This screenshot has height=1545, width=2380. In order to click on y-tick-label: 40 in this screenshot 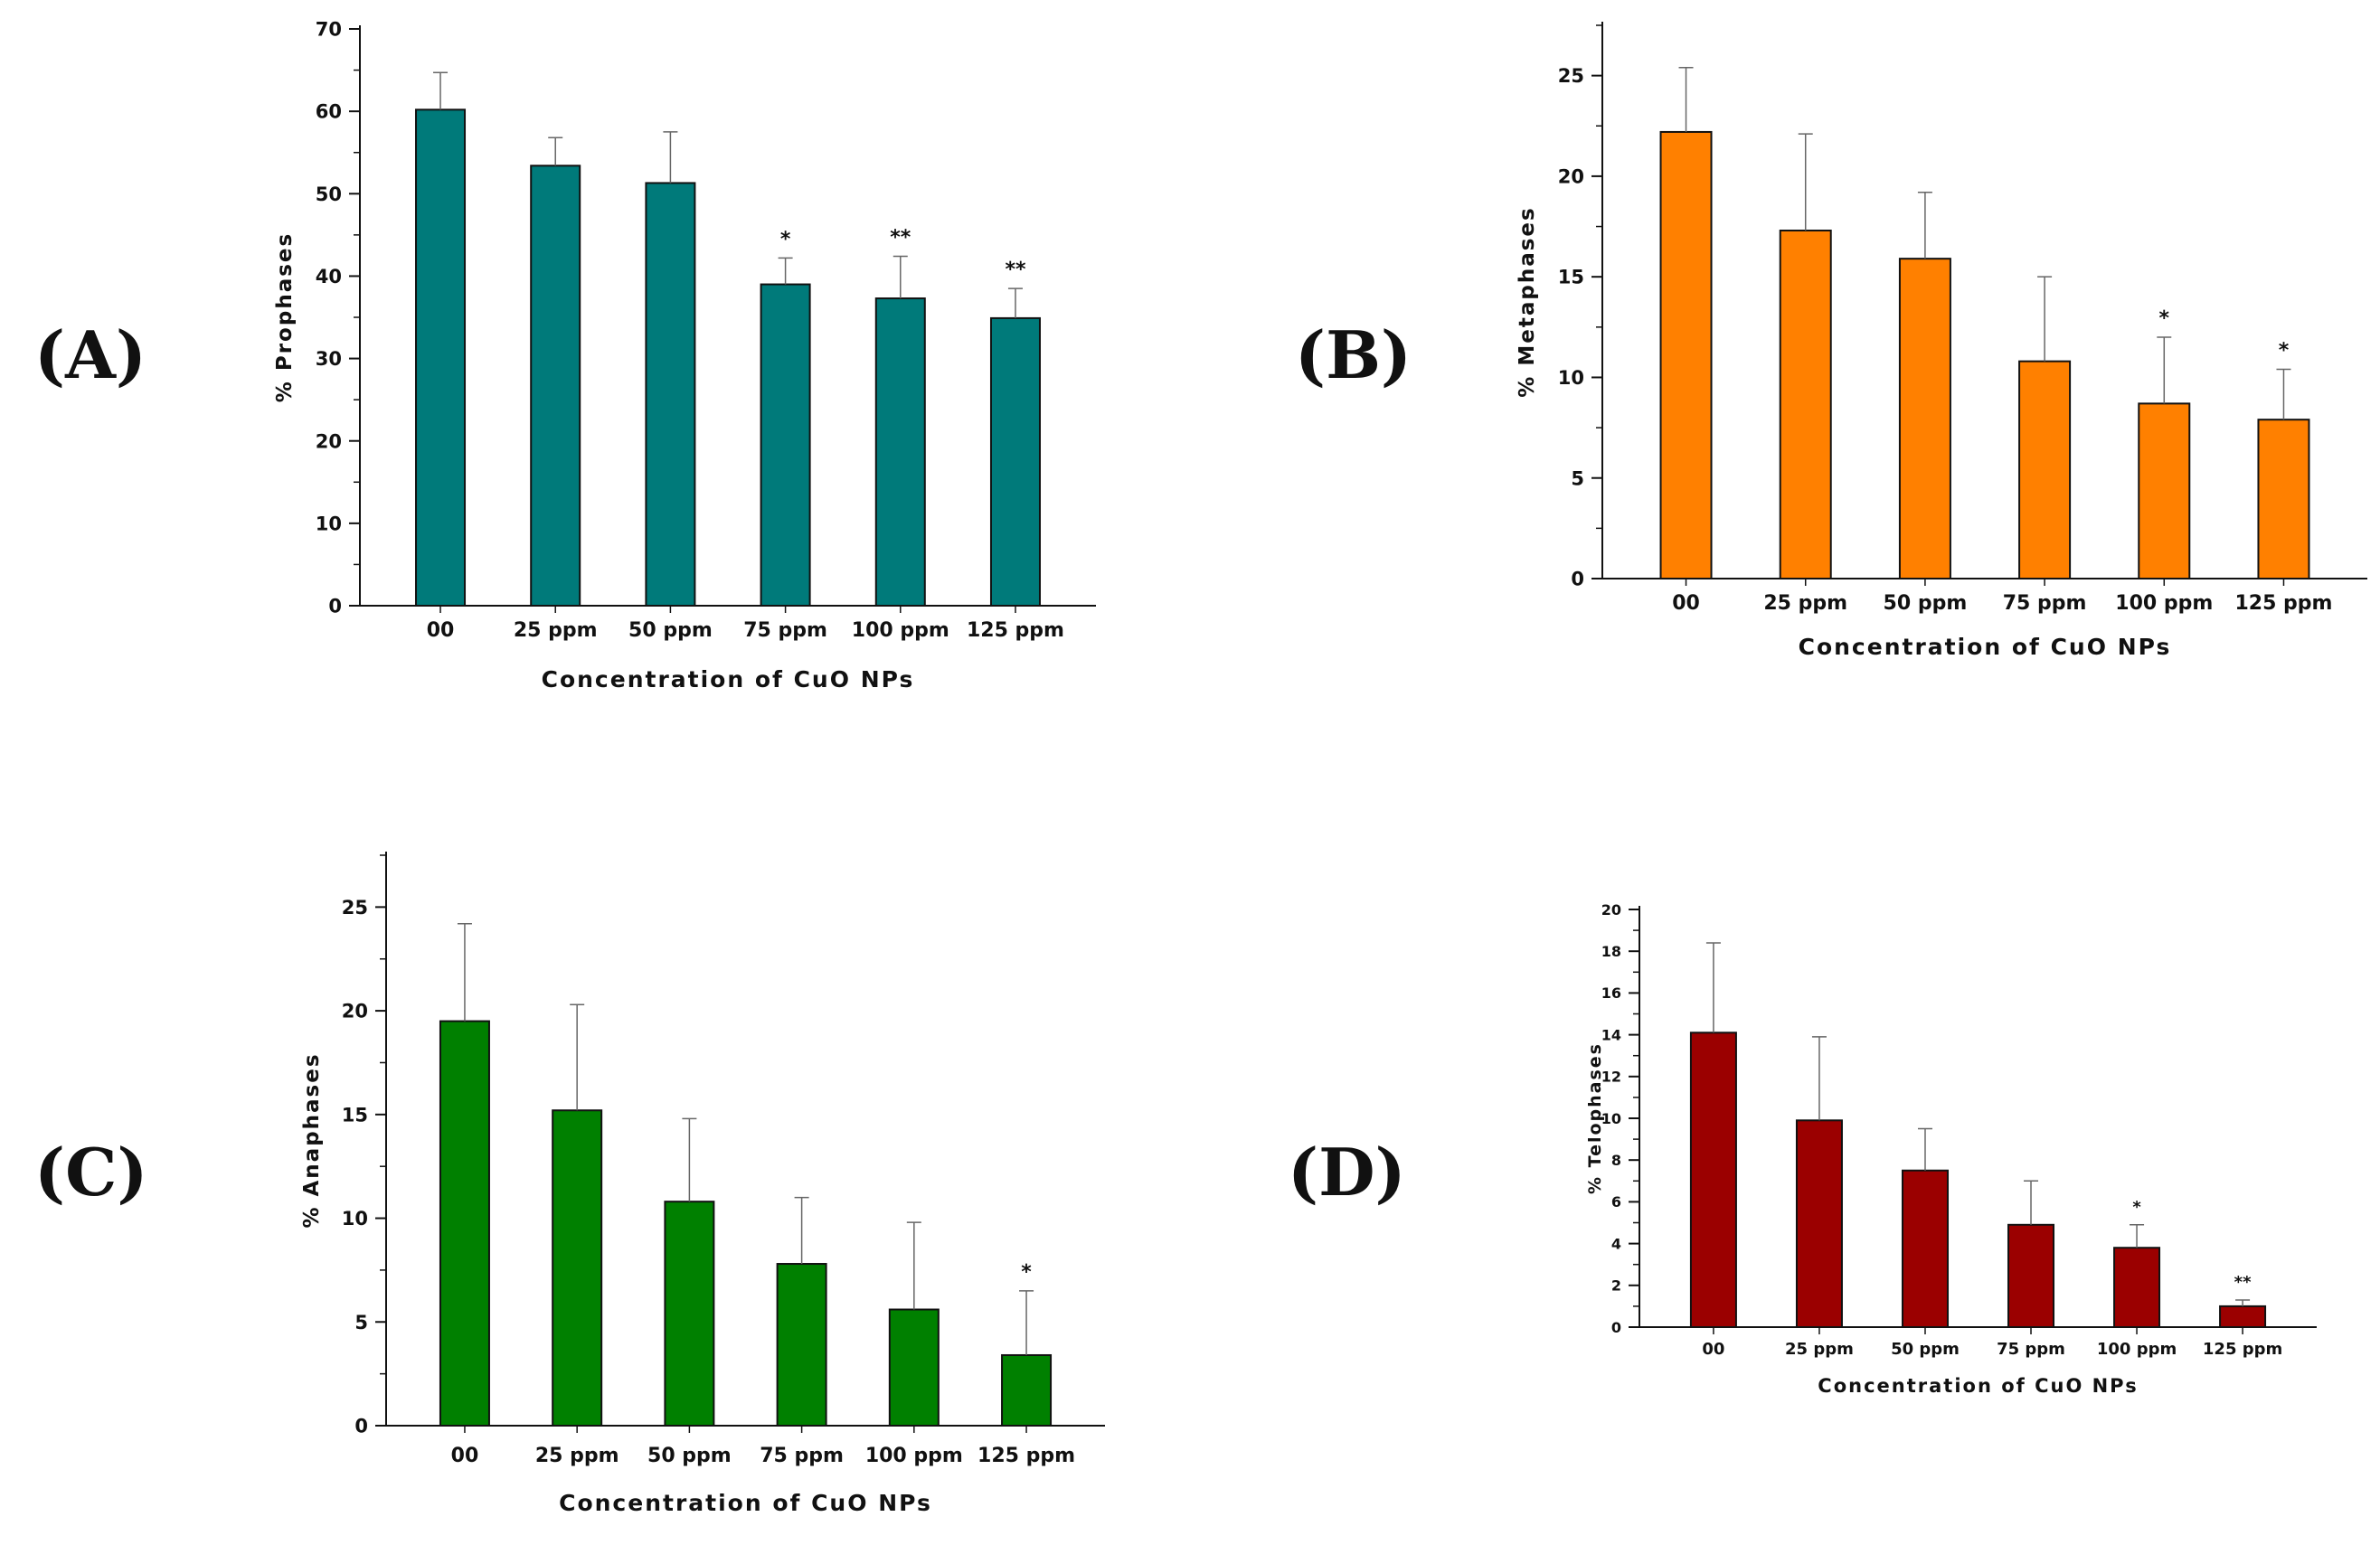, I will do `click(329, 276)`.